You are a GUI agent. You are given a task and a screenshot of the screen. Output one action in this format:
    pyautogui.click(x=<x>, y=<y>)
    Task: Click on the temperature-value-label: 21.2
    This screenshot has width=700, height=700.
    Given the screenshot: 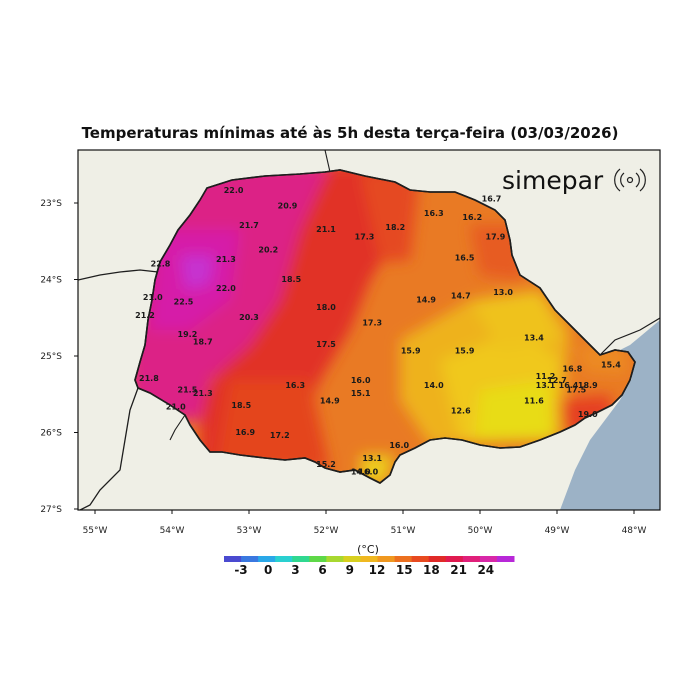 What is the action you would take?
    pyautogui.click(x=145, y=315)
    